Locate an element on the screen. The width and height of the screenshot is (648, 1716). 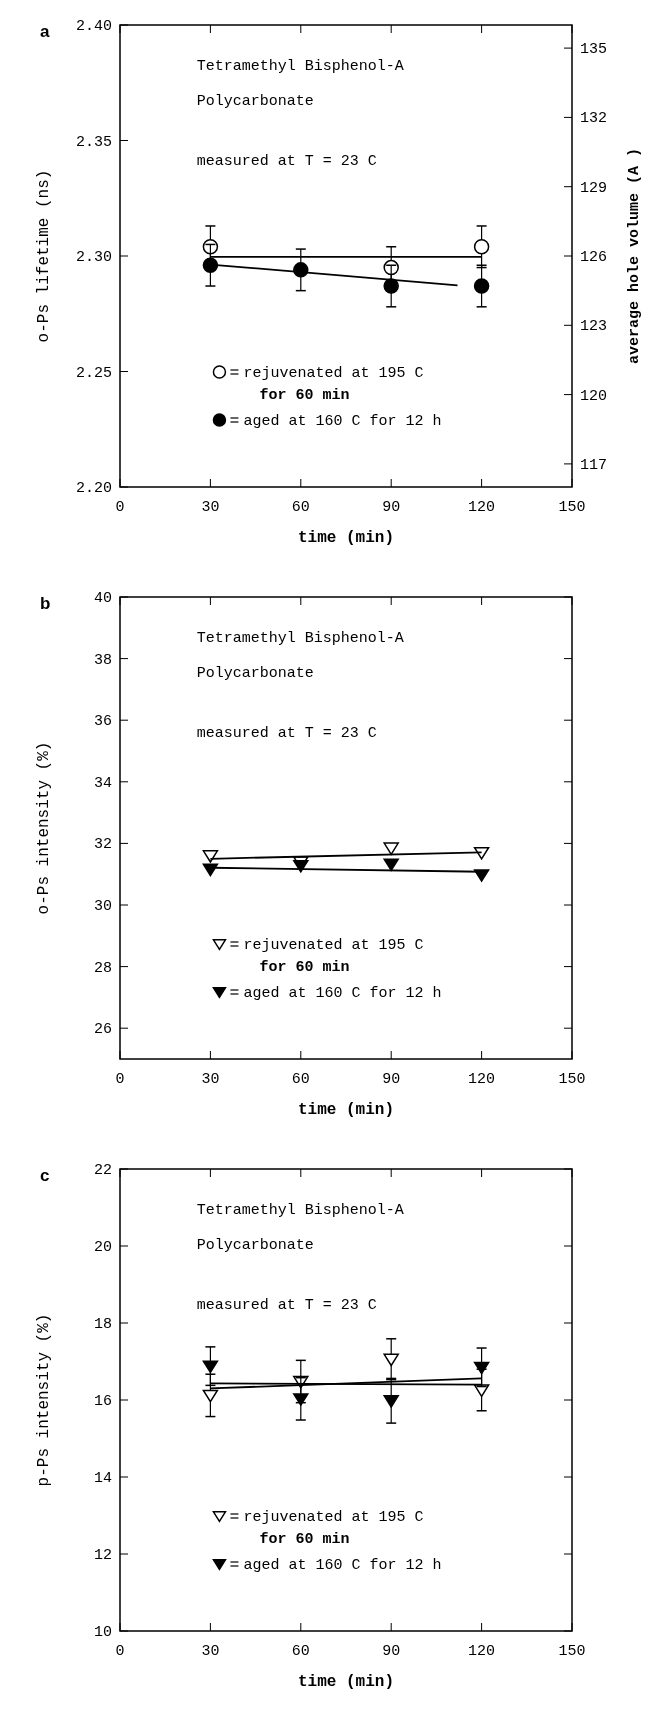
chart-title: c is located at coordinates (45, 1175).